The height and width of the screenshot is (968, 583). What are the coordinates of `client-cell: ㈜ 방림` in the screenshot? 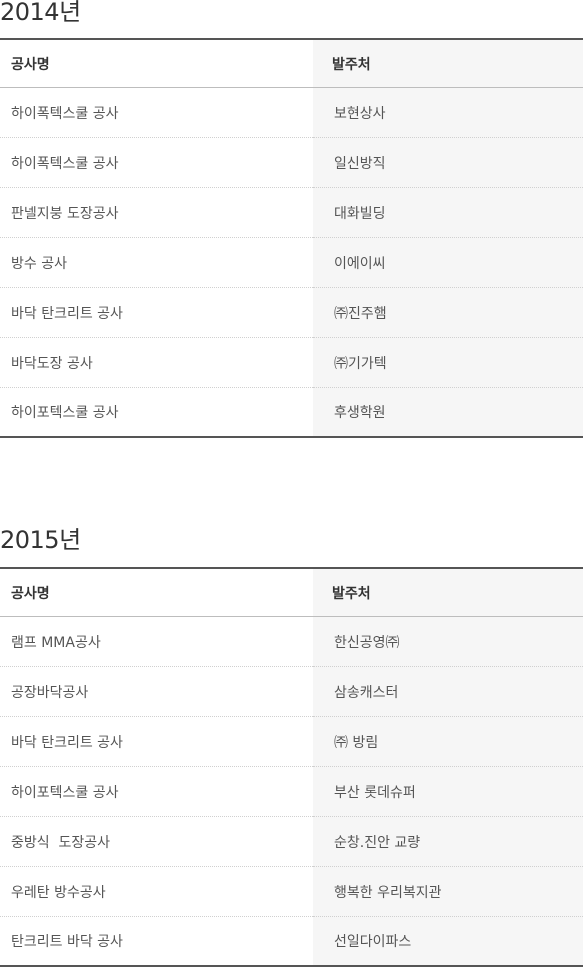 It's located at (448, 741).